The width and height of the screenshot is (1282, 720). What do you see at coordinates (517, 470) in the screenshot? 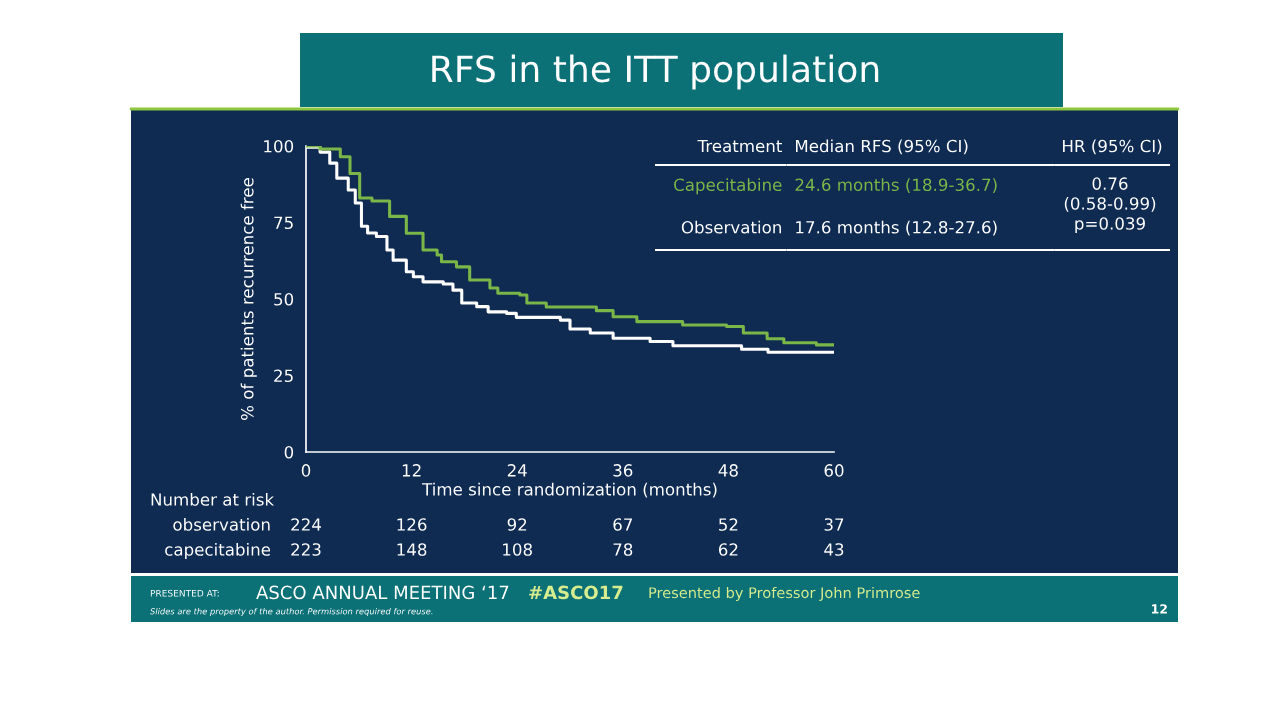
I see `x-tick-label: 24` at bounding box center [517, 470].